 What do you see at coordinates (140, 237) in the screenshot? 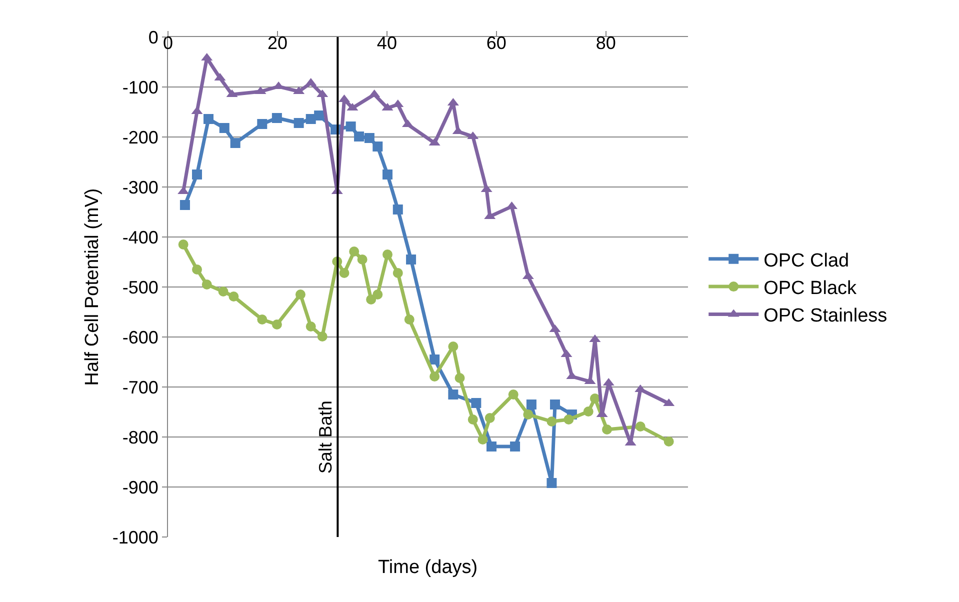
I see `y-tick-label: -400` at bounding box center [140, 237].